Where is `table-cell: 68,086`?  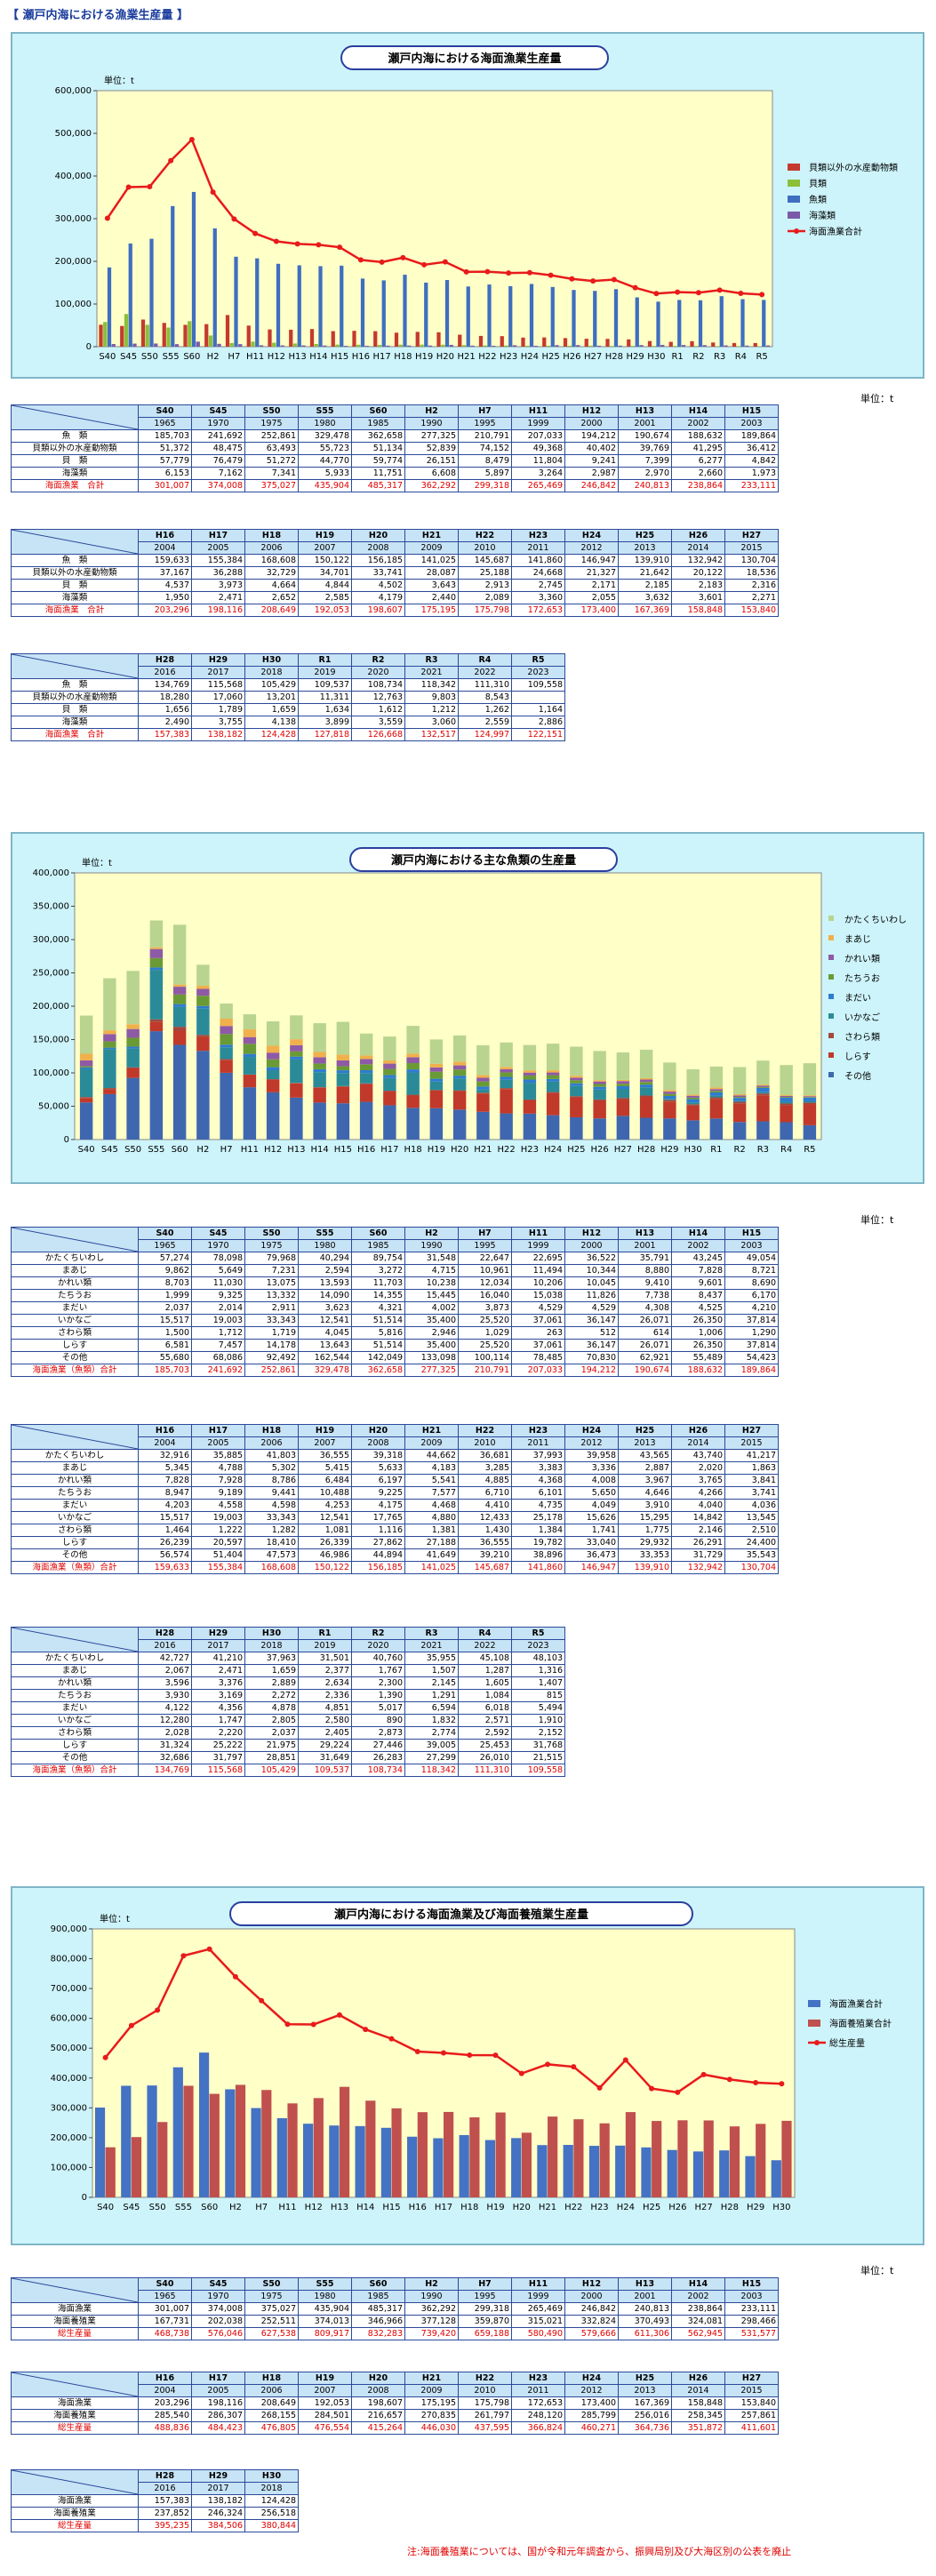 table-cell: 68,086 is located at coordinates (218, 1357).